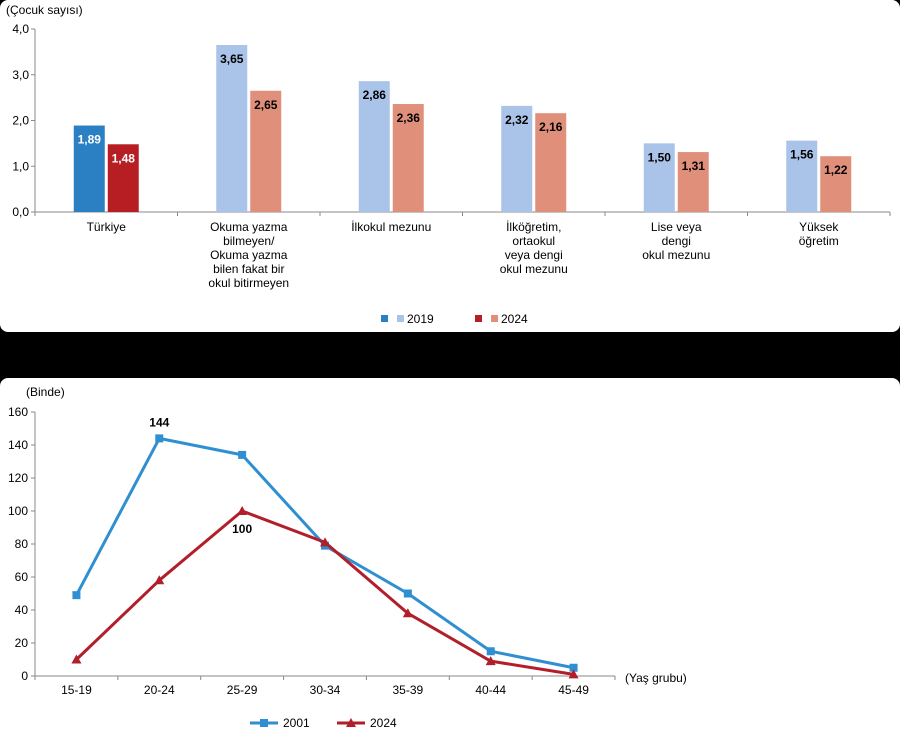  I want to click on category-label-3: okul mezunu, so click(534, 269).